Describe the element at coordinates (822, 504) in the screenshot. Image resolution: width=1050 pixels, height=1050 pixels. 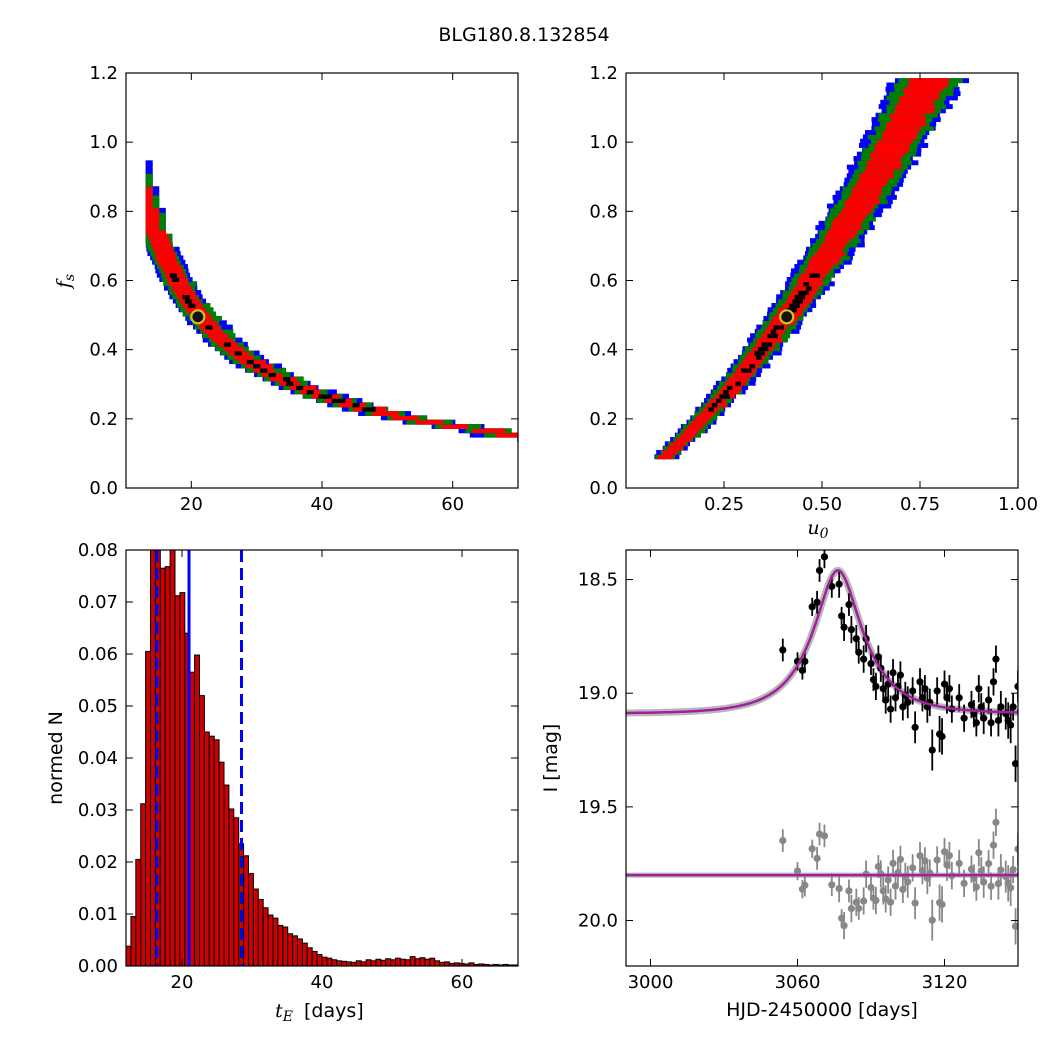
I see `x-tick-label: 0.50` at that location.